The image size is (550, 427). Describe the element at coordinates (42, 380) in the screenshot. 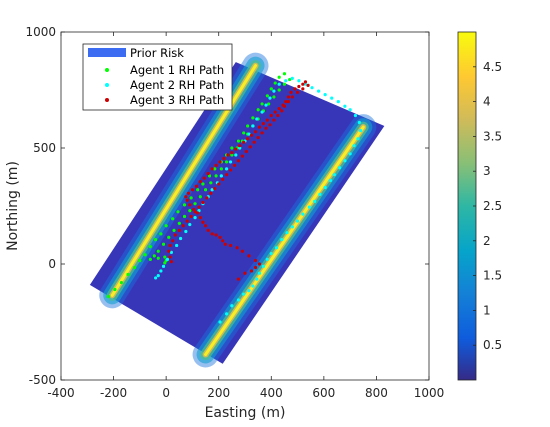

I see `y-tick-label: -500` at that location.